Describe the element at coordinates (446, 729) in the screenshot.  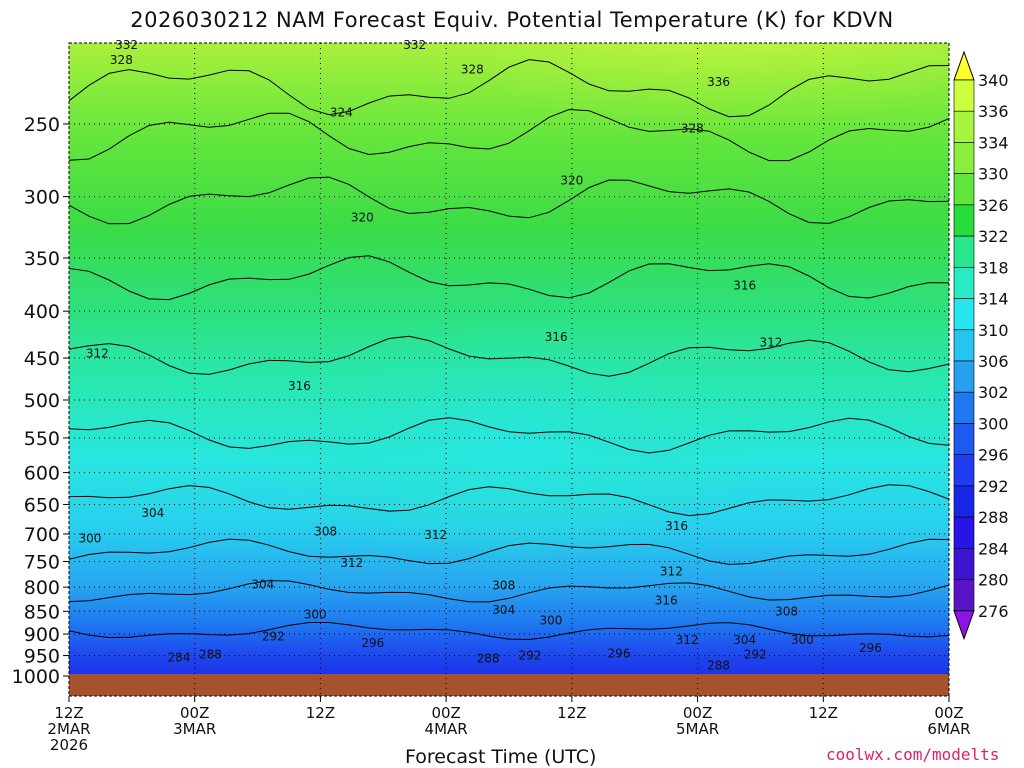
I see `x-tick-label: 4MAR` at that location.